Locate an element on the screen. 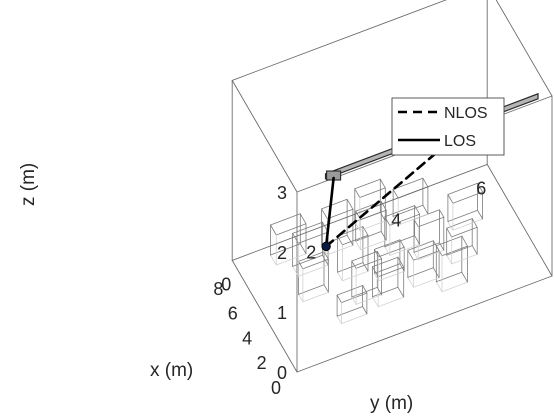 The width and height of the screenshot is (554, 416). series-line-los is located at coordinates (329, 212).